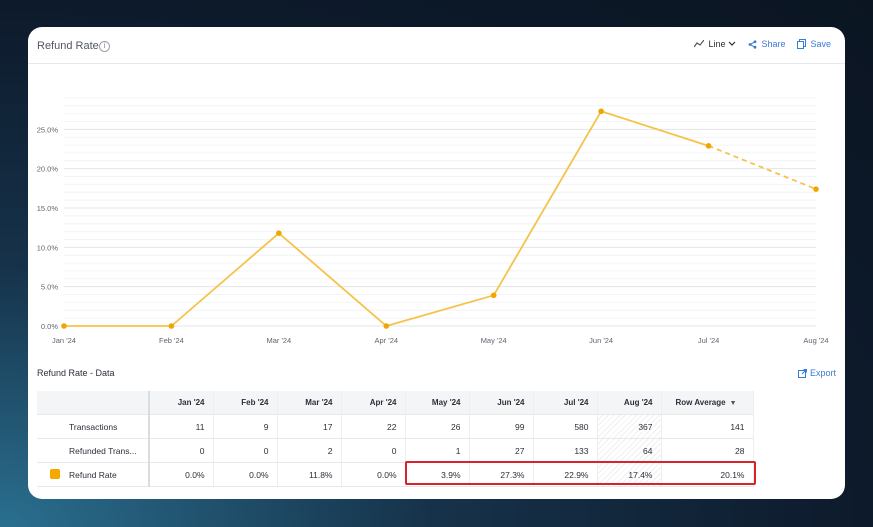 The image size is (873, 527). What do you see at coordinates (773, 44) in the screenshot?
I see `share-label: Share` at bounding box center [773, 44].